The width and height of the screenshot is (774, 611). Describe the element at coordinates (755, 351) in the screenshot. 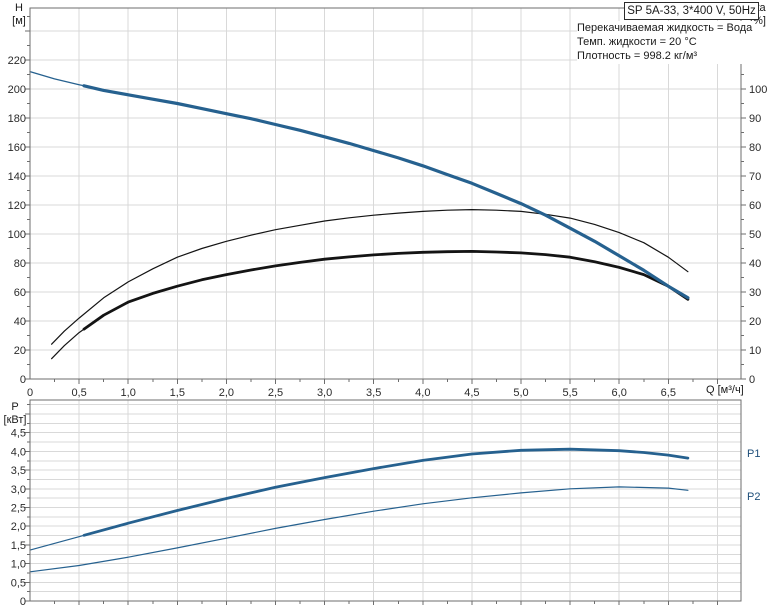

I see `eta-axis-tick-label: 10` at that location.